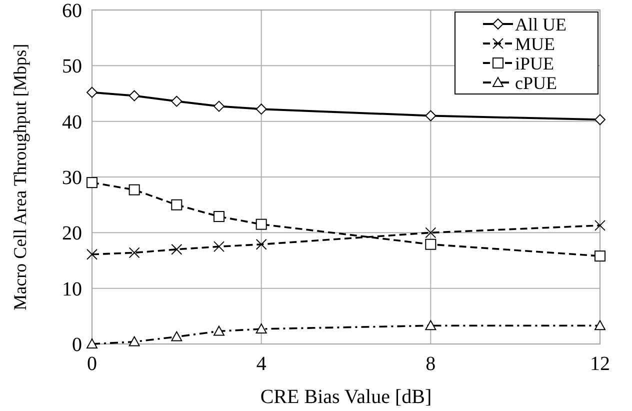 The height and width of the screenshot is (411, 632). What do you see at coordinates (261, 364) in the screenshot?
I see `x-tick-label: 4` at bounding box center [261, 364].